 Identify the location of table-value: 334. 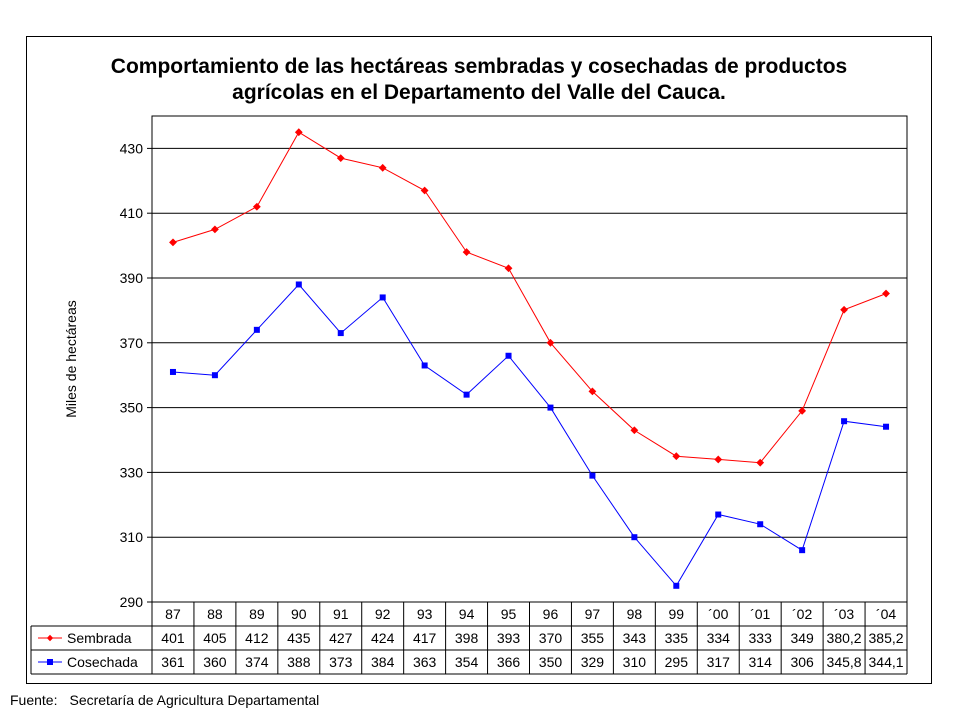
(719, 638).